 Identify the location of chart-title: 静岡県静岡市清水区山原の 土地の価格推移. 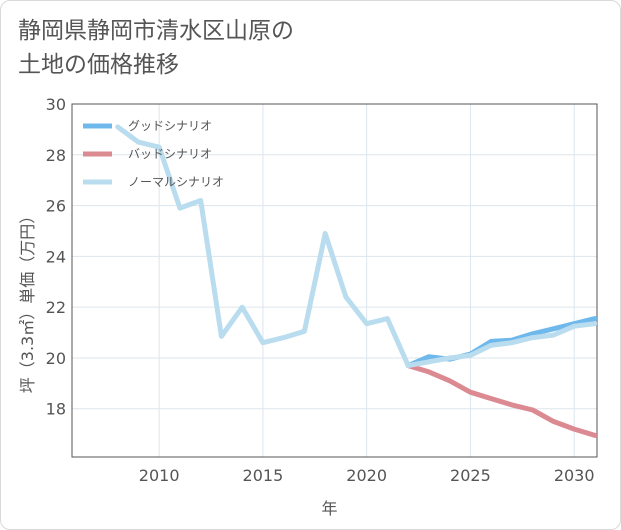
(156, 48).